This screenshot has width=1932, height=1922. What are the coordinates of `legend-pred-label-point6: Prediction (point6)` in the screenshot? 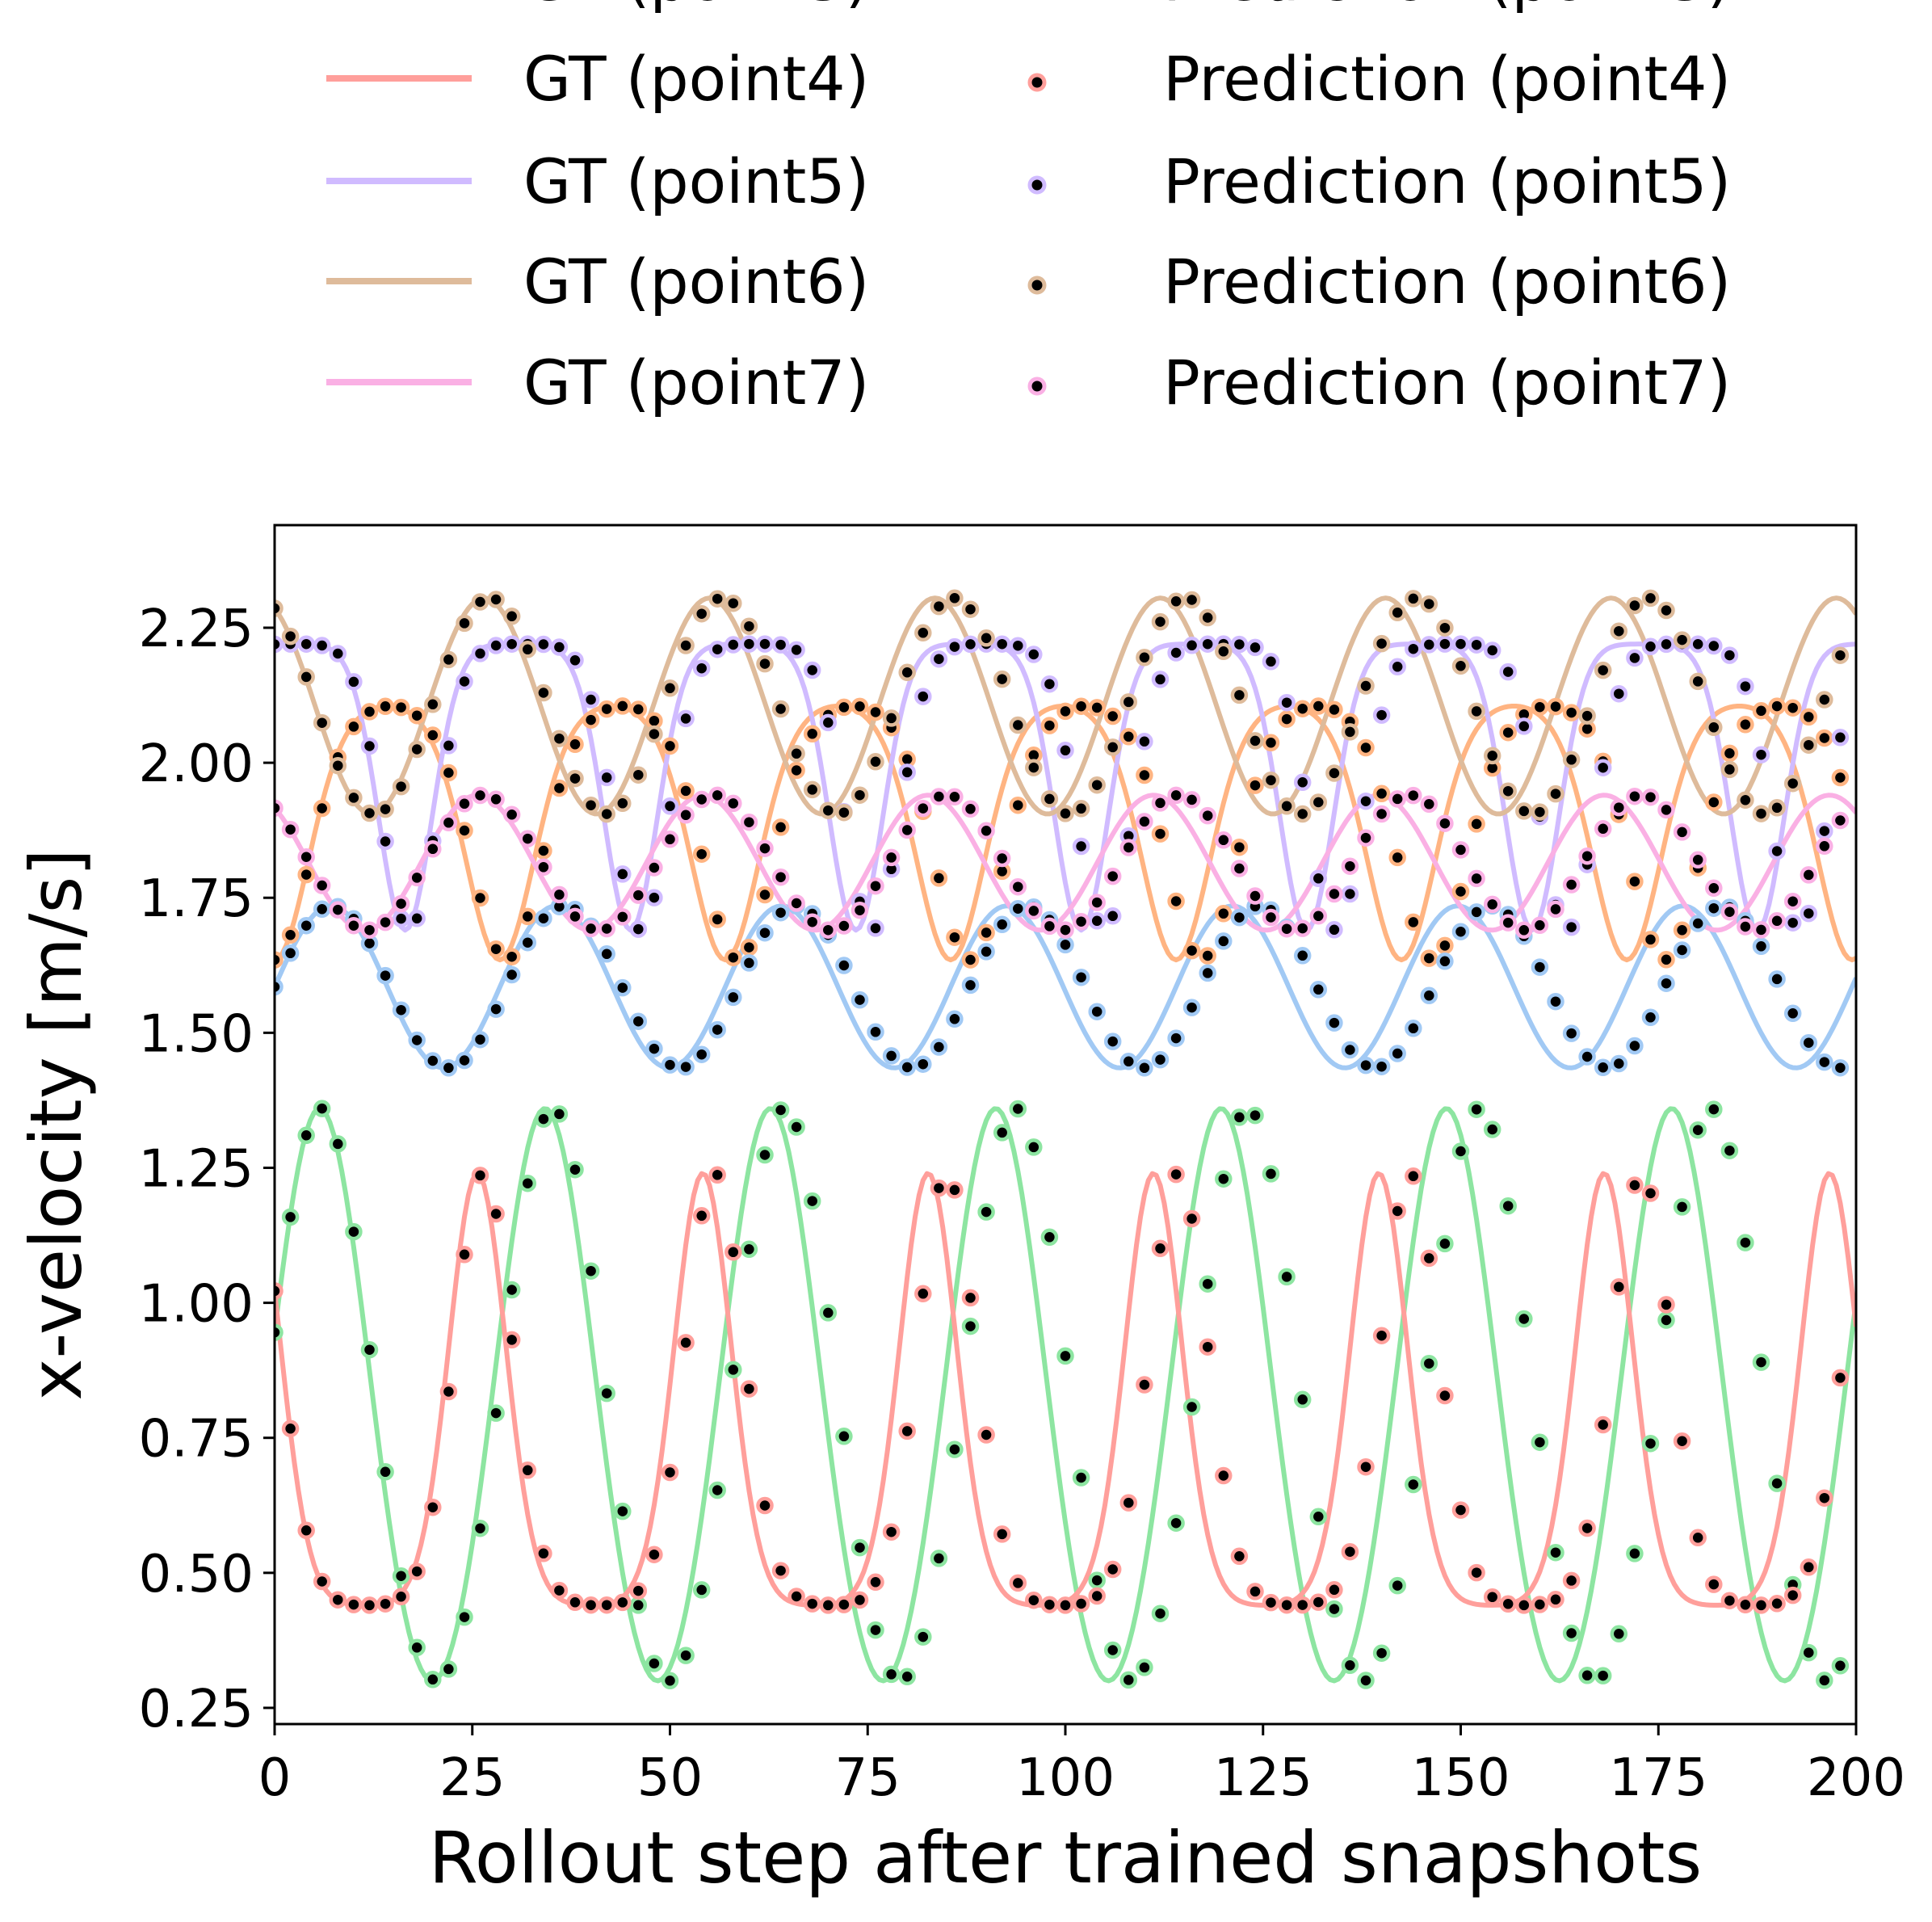 It's located at (1447, 282).